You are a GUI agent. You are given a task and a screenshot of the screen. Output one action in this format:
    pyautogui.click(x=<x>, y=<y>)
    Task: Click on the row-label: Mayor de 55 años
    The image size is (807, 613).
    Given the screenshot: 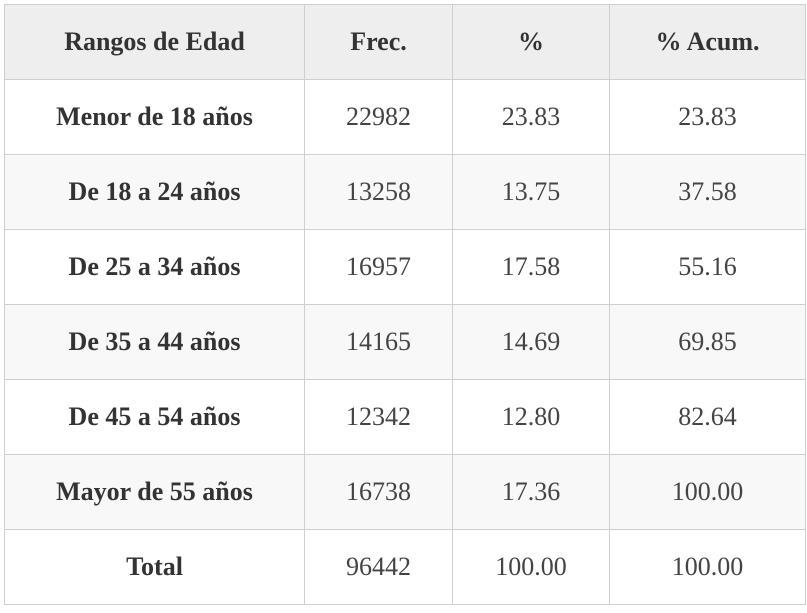 What is the action you would take?
    pyautogui.click(x=154, y=492)
    